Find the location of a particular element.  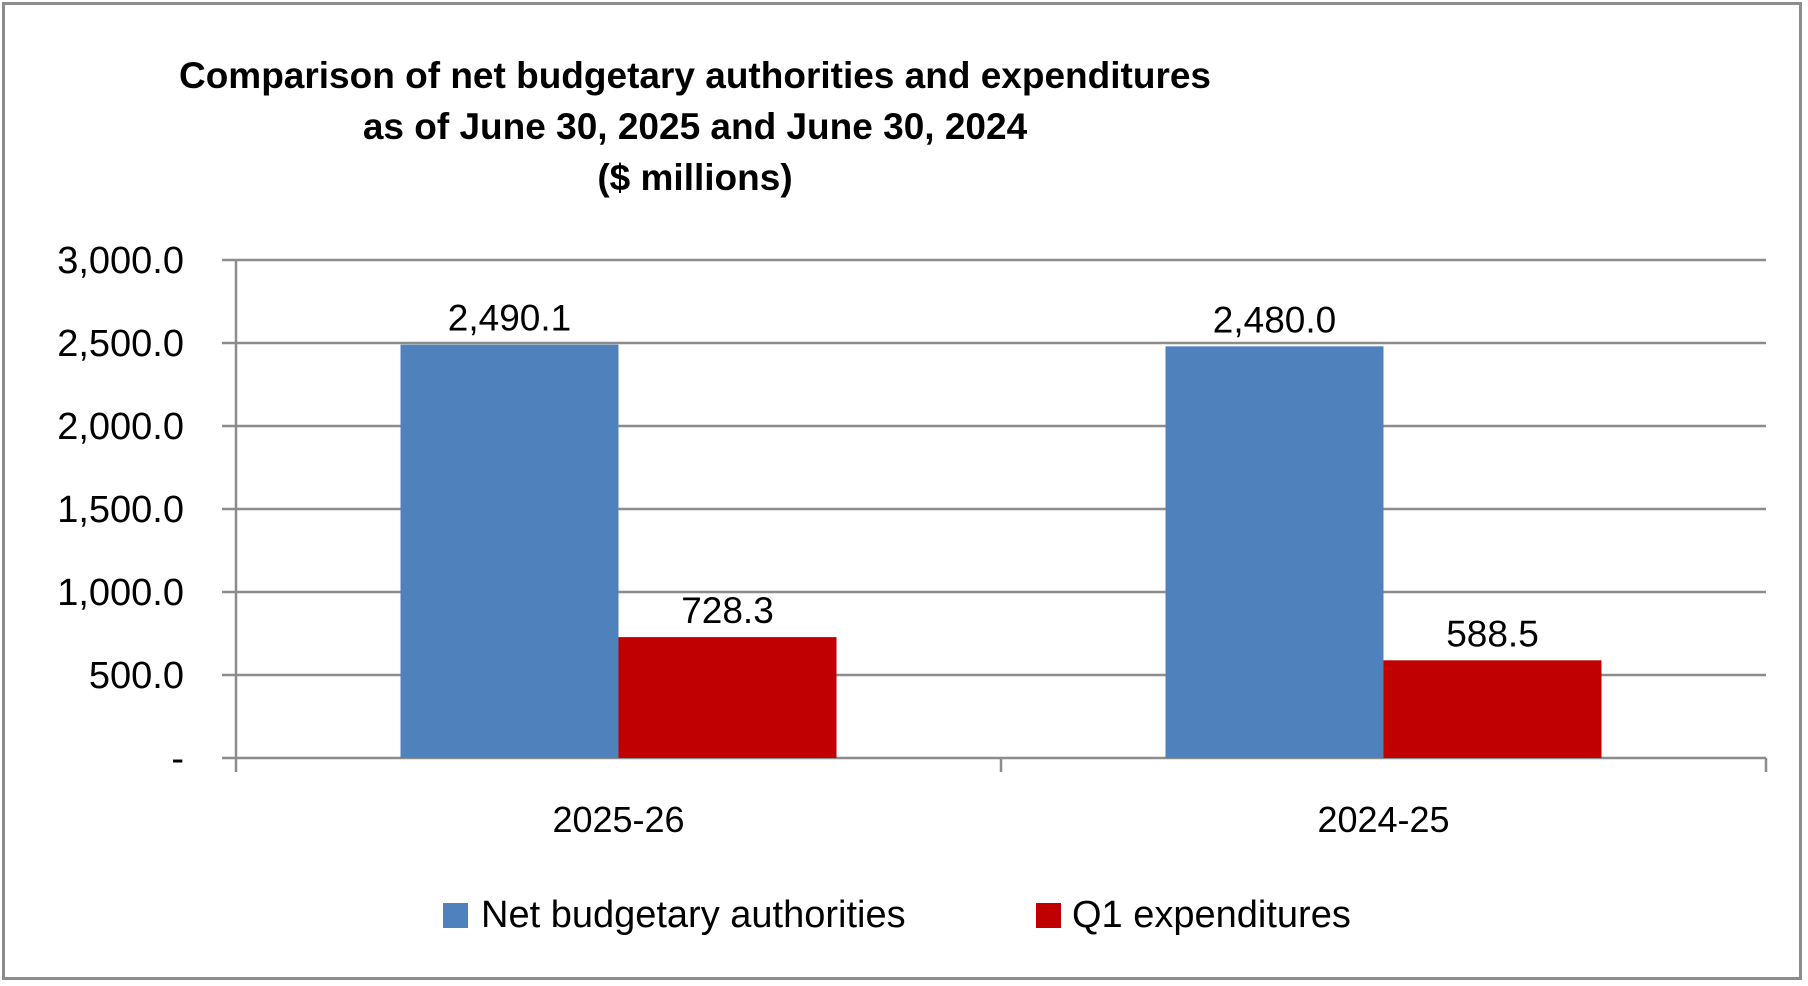

y-tick-label: 2,500.0 is located at coordinates (120, 344).